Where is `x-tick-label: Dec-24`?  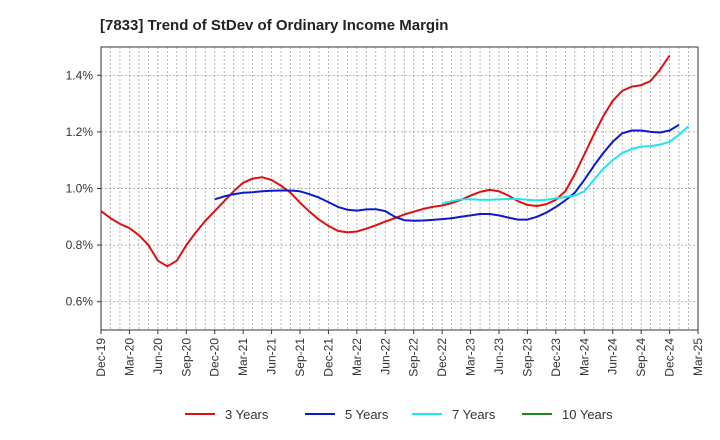 x-tick-label: Dec-24 is located at coordinates (670, 357).